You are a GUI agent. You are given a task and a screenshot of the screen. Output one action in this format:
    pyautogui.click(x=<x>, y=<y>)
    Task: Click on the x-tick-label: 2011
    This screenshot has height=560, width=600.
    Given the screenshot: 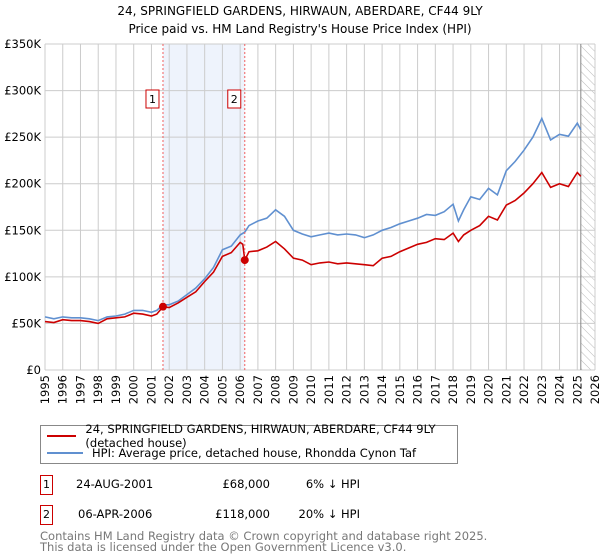 What is the action you would take?
    pyautogui.click(x=329, y=389)
    